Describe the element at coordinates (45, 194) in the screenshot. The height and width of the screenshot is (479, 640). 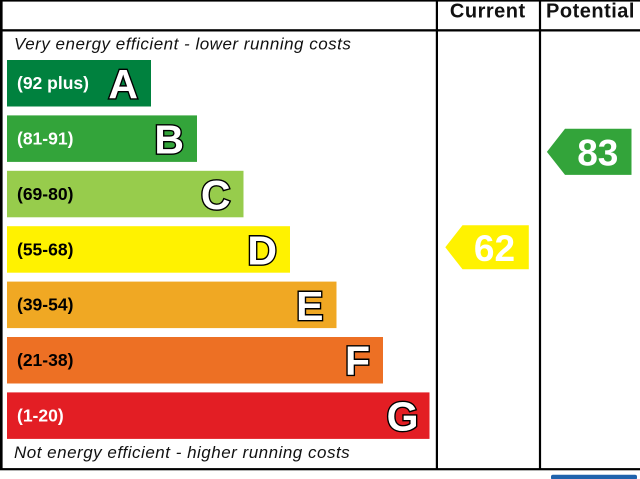
I see `svg-text: (69-80)` at that location.